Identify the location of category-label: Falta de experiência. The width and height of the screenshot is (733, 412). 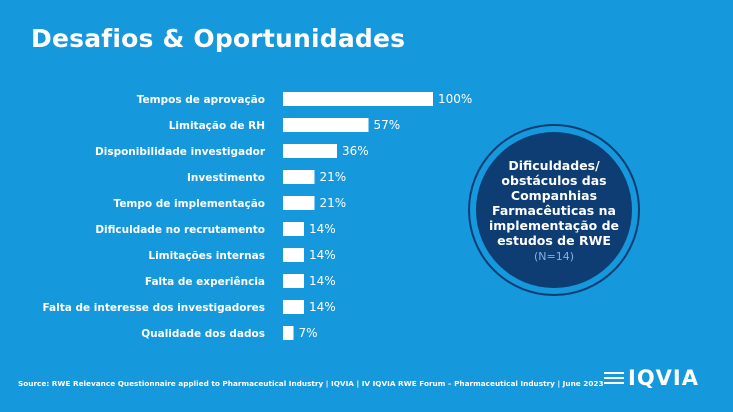
(205, 282).